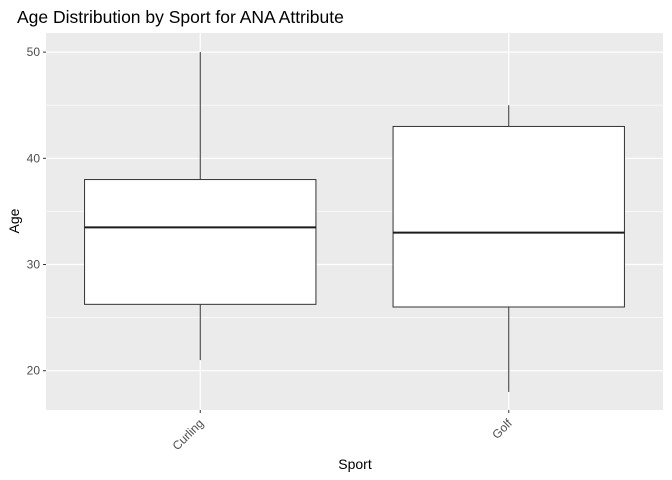 The image size is (672, 480). I want to click on y-tick-label: 50, so click(34, 52).